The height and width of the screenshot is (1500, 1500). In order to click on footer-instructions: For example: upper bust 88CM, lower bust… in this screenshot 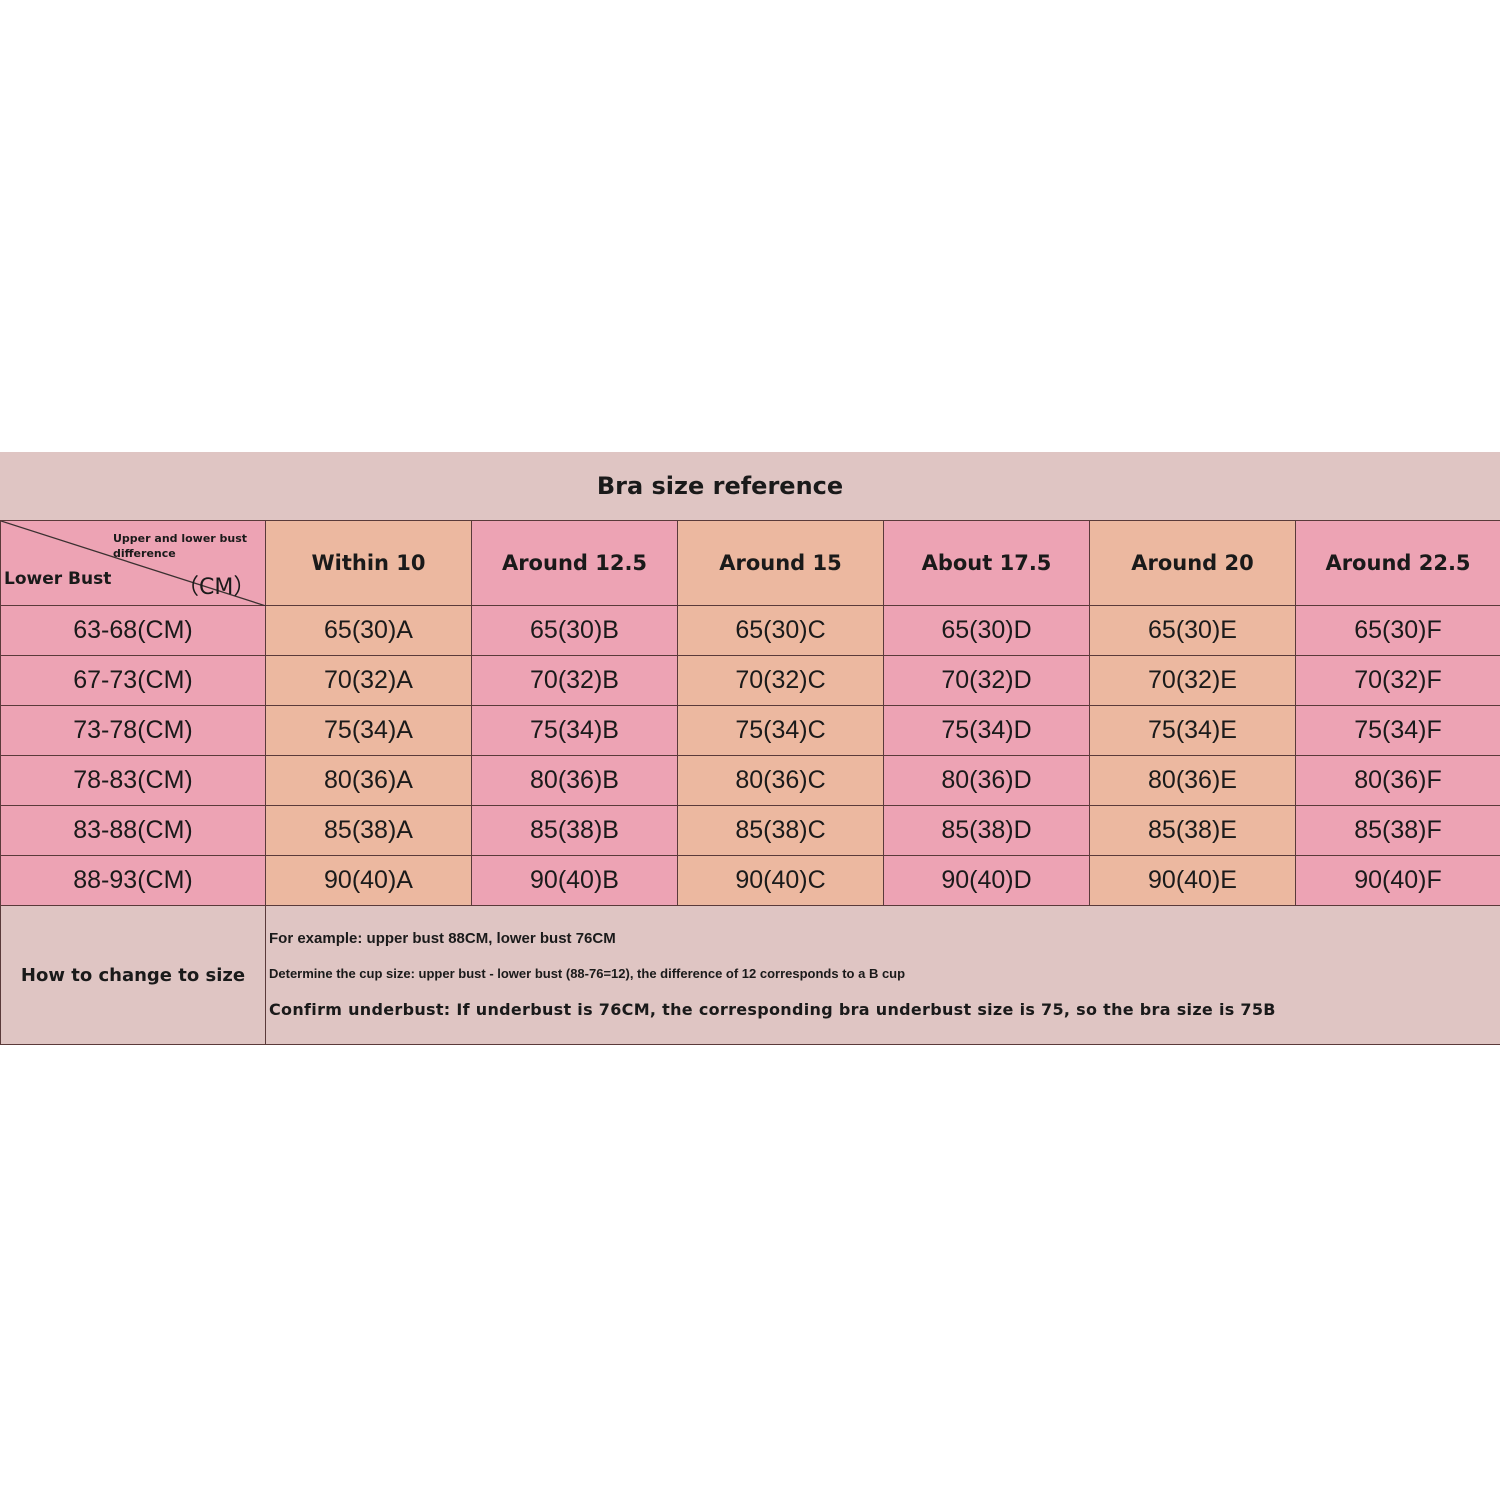, I will do `click(882, 975)`.